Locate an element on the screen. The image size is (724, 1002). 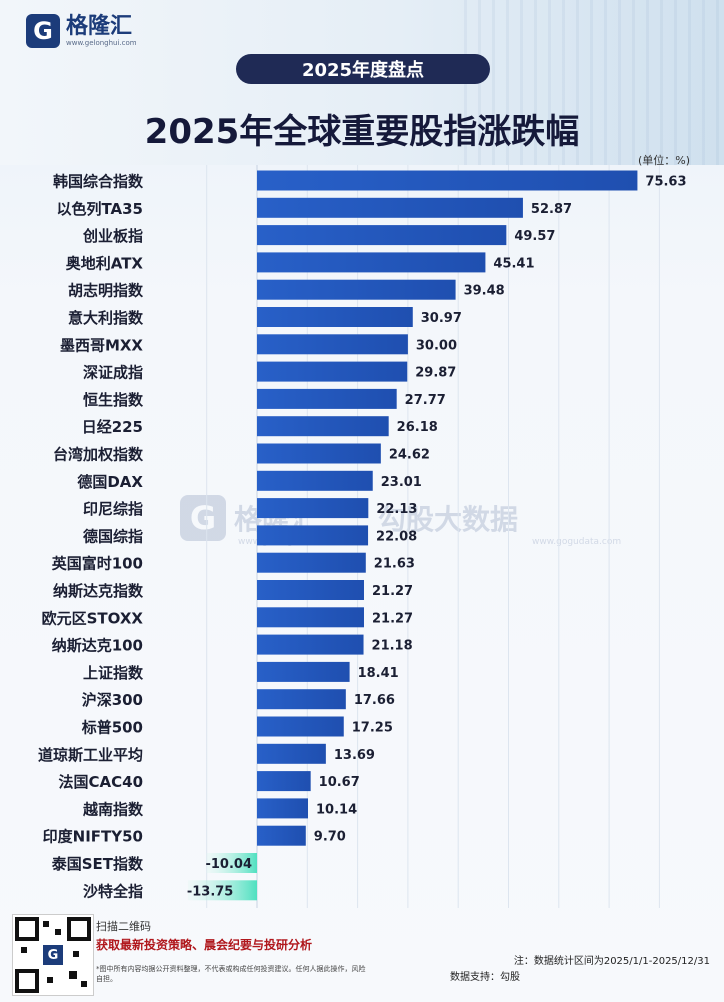
category-label: 德国综指 is located at coordinates (113, 536).